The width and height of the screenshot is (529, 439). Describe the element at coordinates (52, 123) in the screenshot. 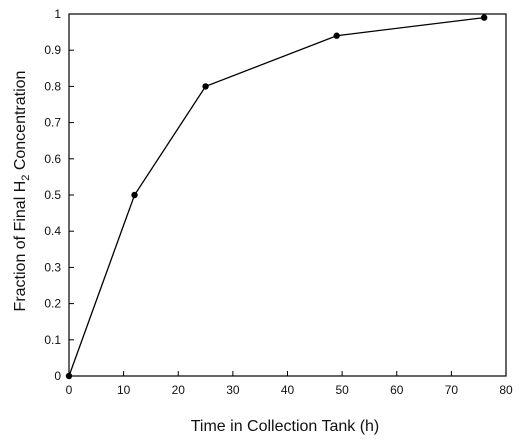

I see `y-tick-label: 0.7` at that location.